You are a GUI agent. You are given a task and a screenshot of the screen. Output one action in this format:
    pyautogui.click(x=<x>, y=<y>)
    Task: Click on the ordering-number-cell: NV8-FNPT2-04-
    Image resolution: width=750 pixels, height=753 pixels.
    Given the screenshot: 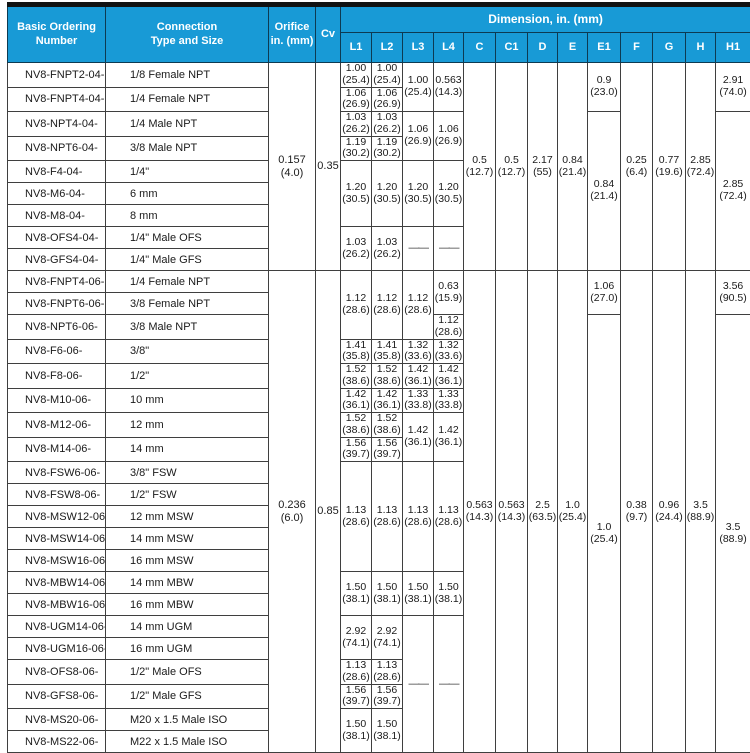 What is the action you would take?
    pyautogui.click(x=57, y=75)
    